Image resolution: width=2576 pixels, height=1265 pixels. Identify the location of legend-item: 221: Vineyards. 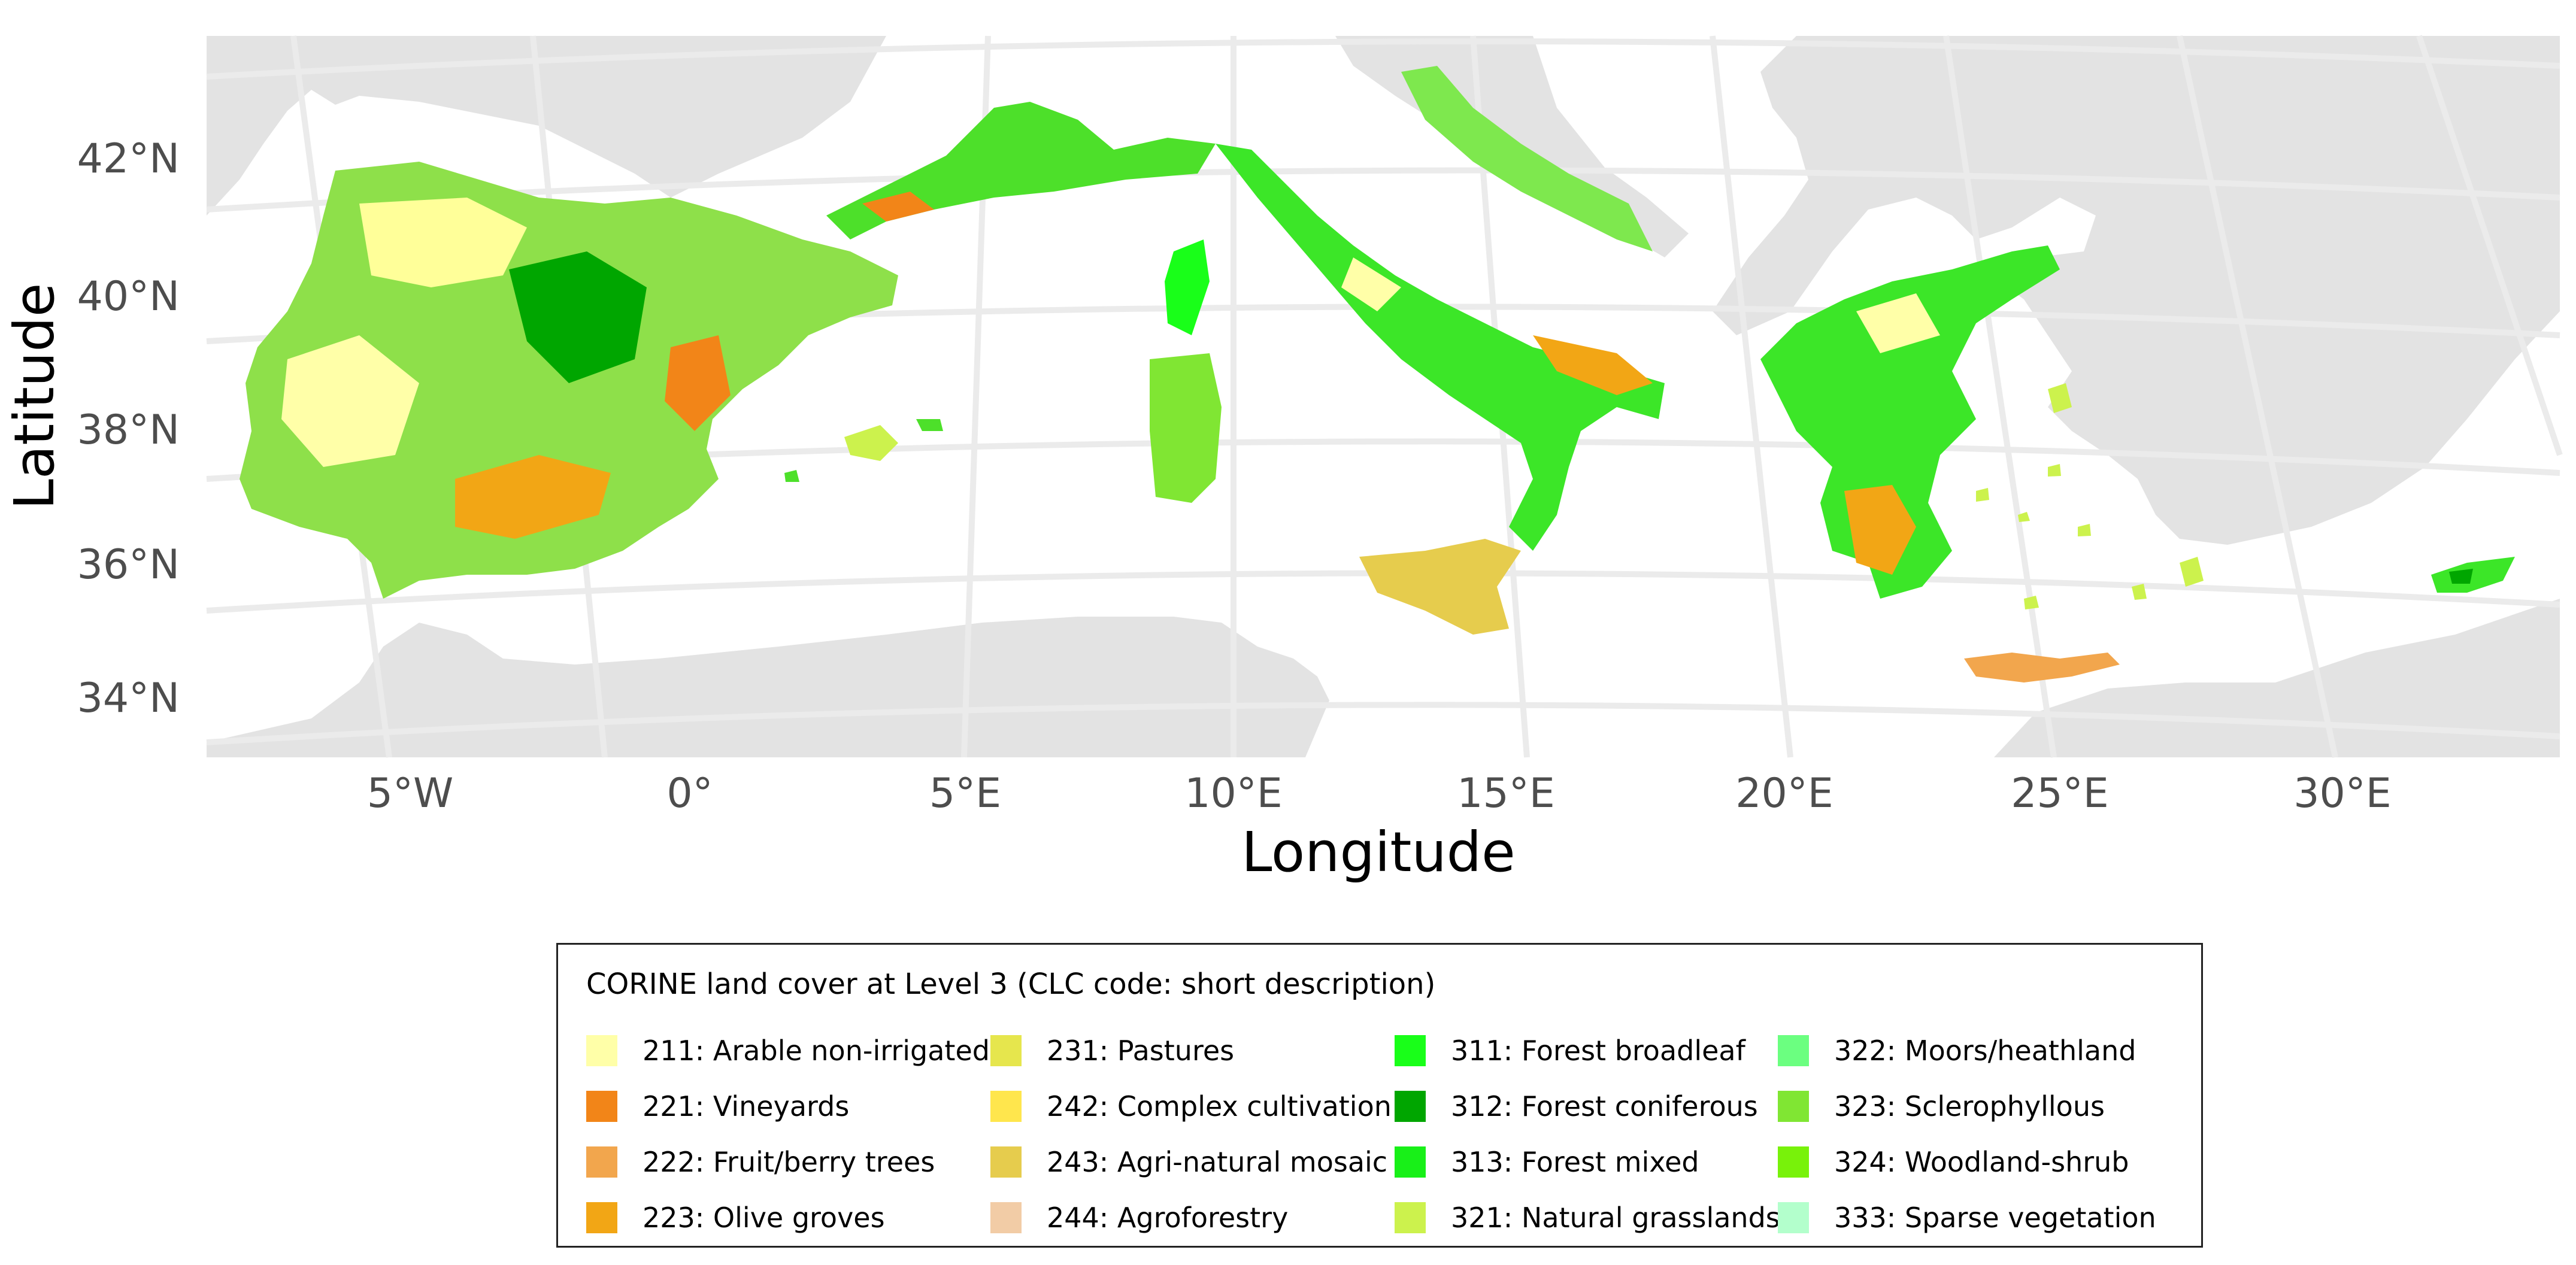
(788, 1106).